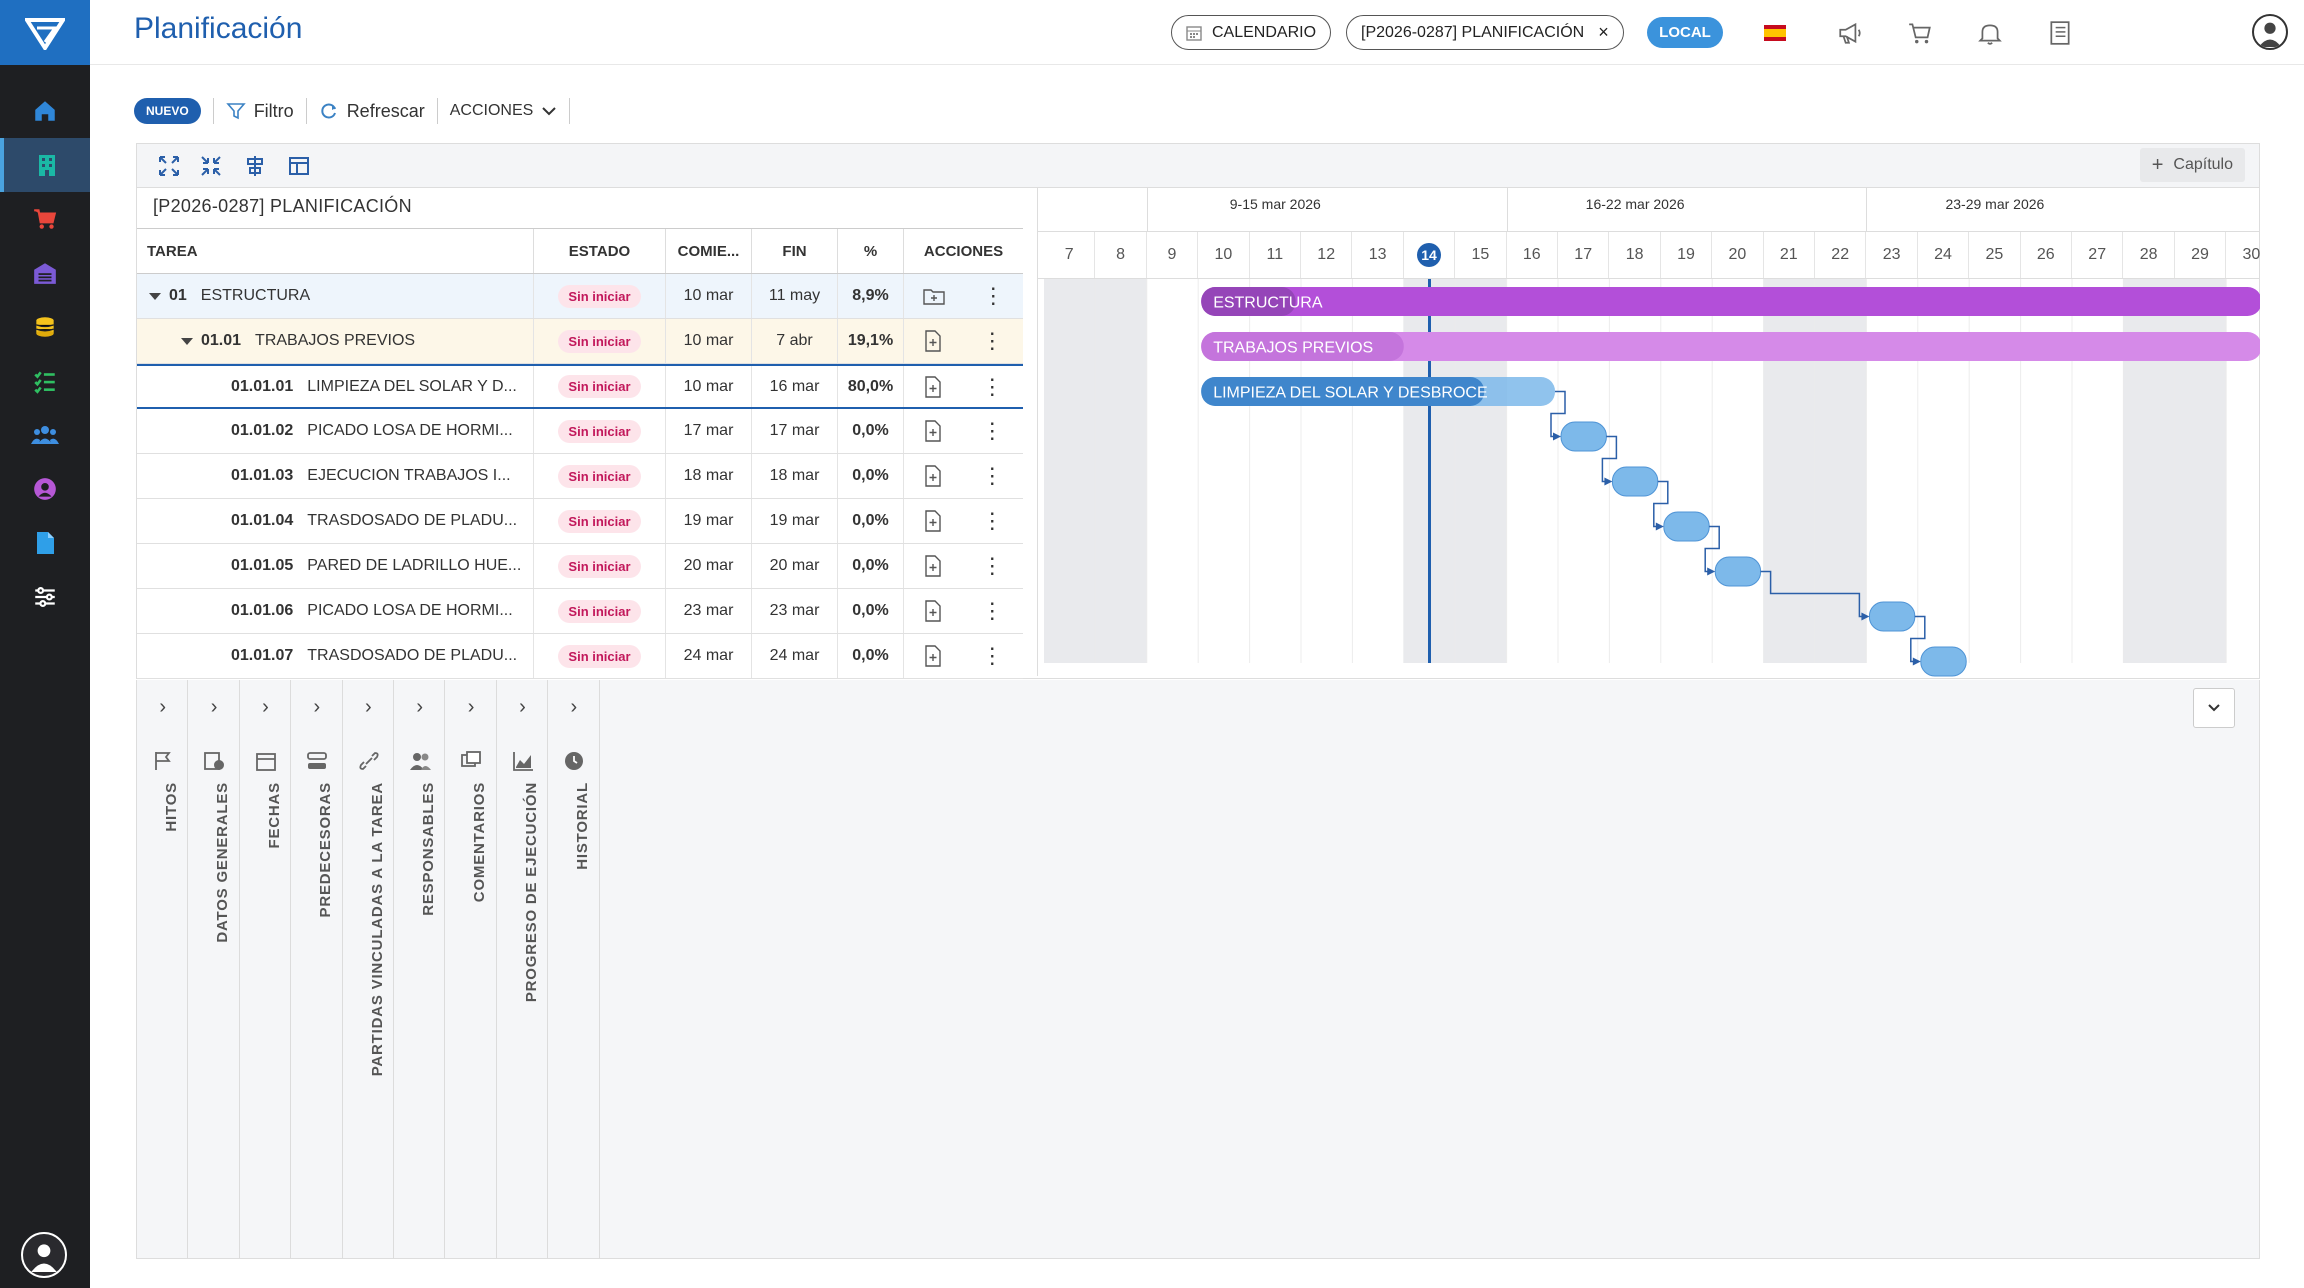 This screenshot has width=2304, height=1288. I want to click on col-header-tarea: TAREA, so click(335, 251).